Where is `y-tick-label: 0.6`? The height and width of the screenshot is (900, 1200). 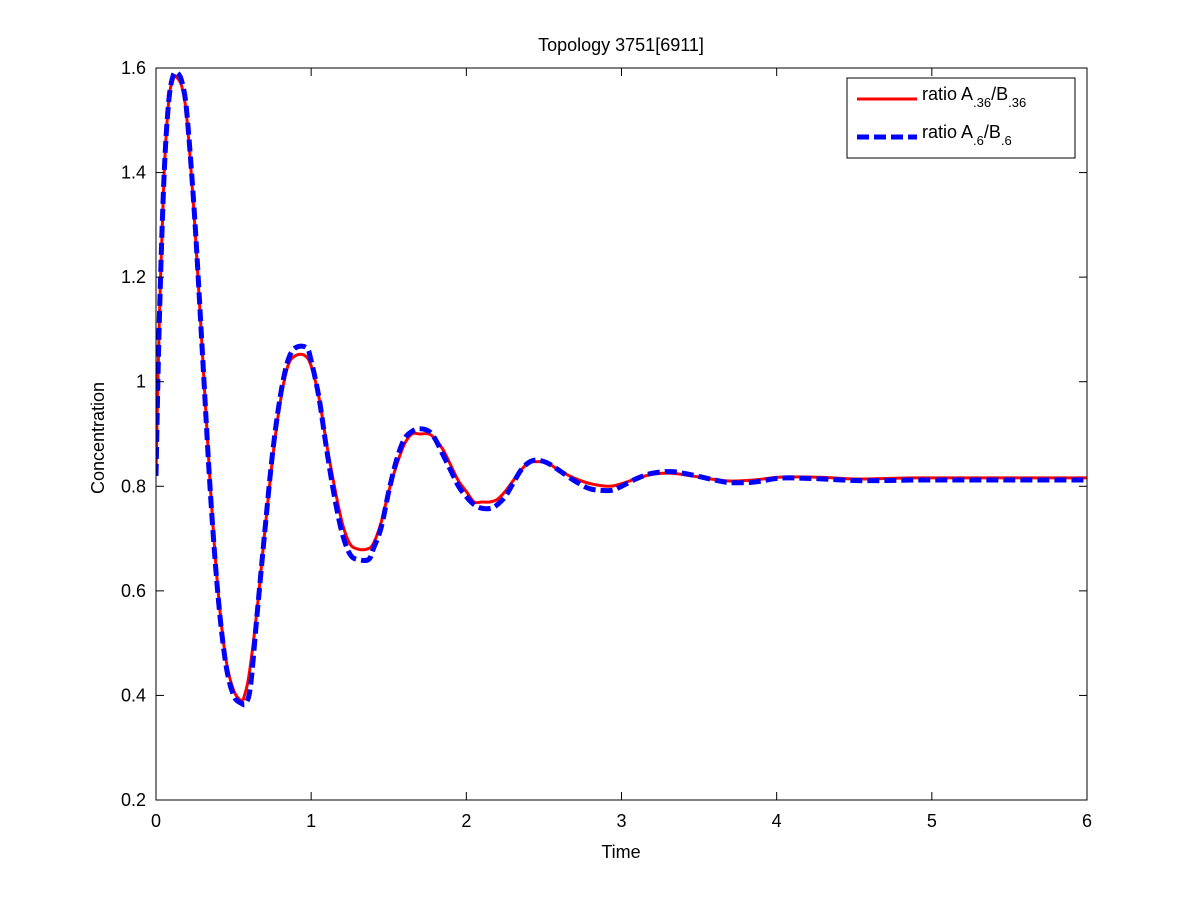
y-tick-label: 0.6 is located at coordinates (133, 591).